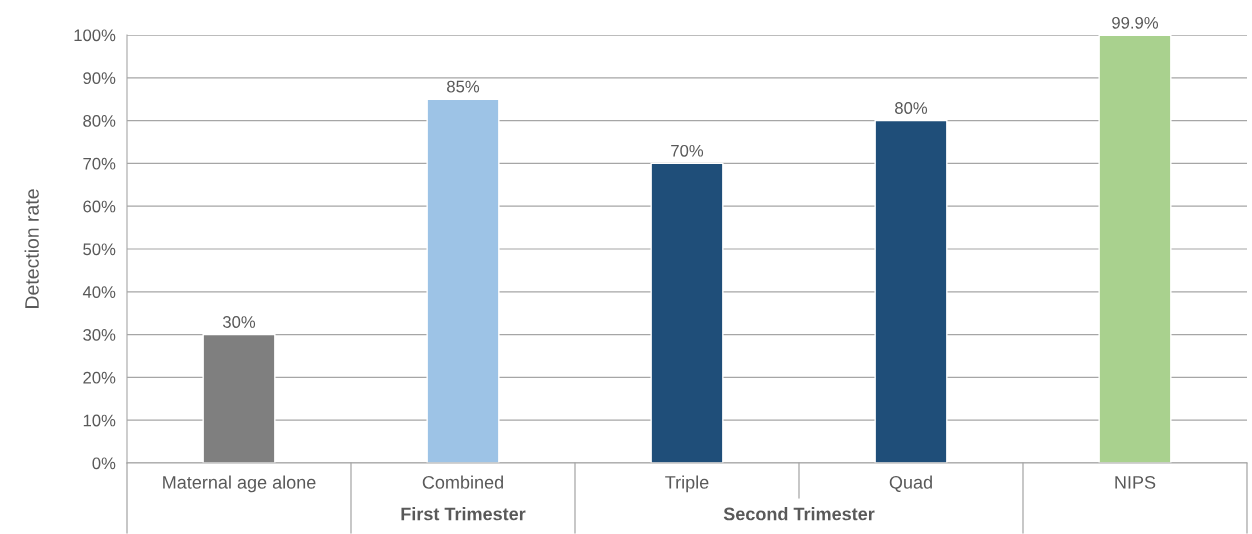 The height and width of the screenshot is (534, 1252). I want to click on y-tick-label: 40%, so click(99, 292).